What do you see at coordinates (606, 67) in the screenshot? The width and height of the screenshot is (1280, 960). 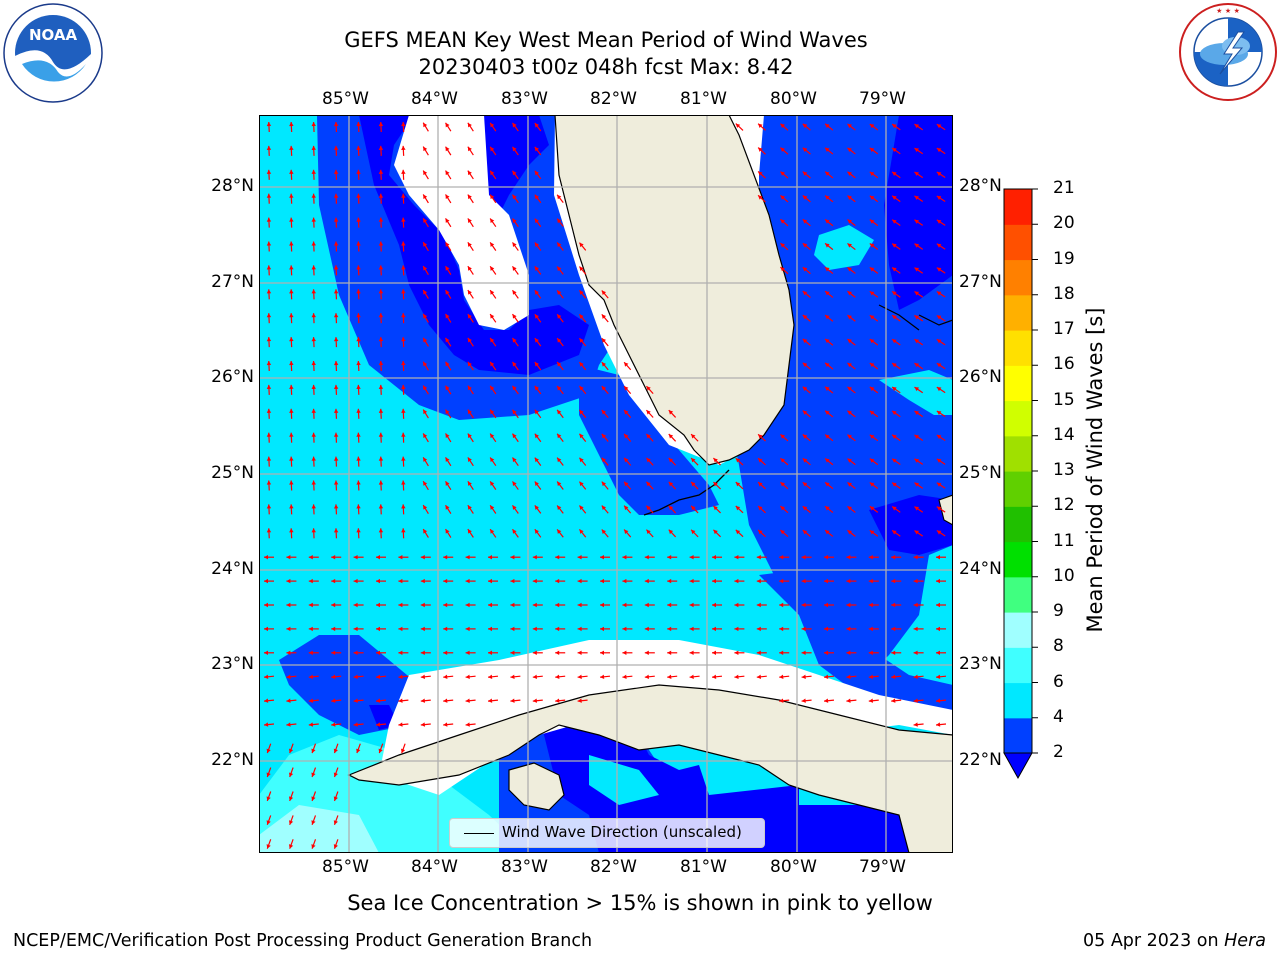 I see `map-title-line2: 20230403 t00z 048h fcst Max: 8.42` at bounding box center [606, 67].